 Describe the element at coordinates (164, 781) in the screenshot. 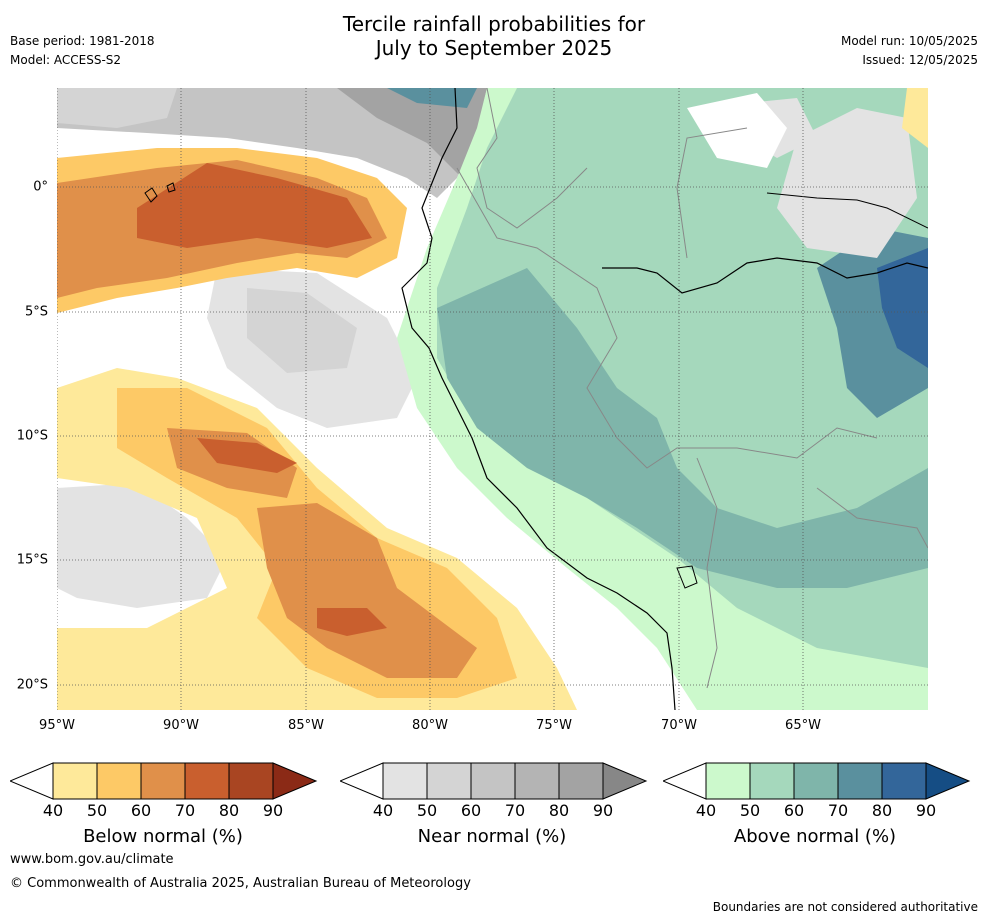

I see `colorbar-below-normal` at that location.